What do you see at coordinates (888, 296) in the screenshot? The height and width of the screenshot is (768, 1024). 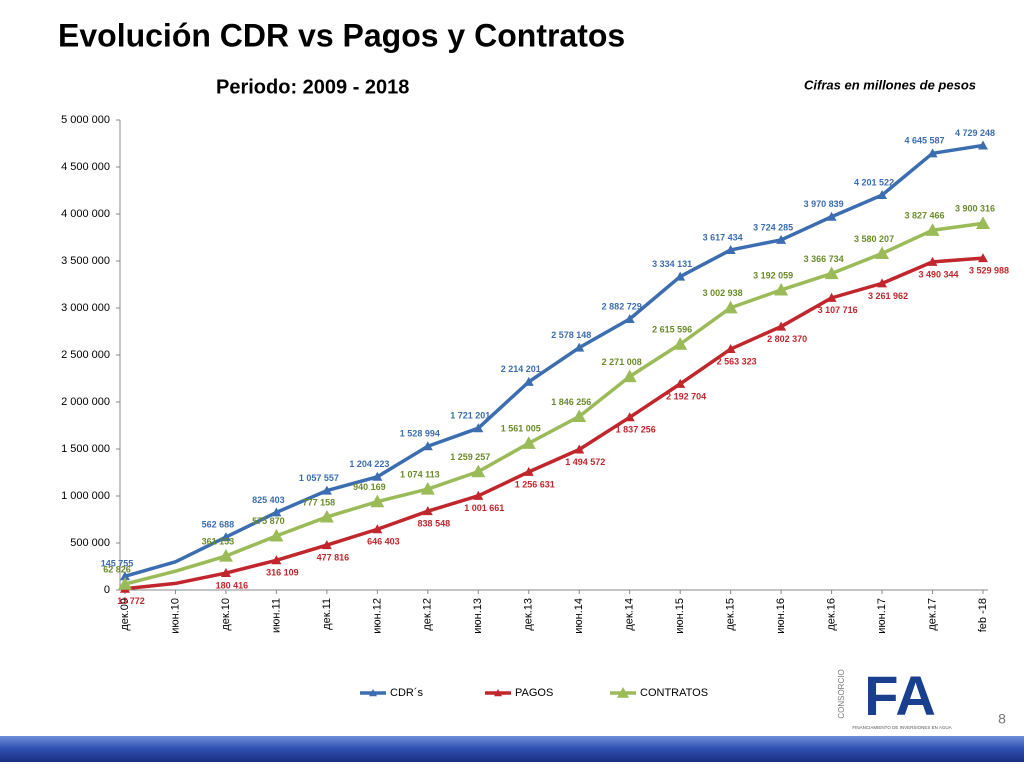 I see `value-label: 3 261 962` at bounding box center [888, 296].